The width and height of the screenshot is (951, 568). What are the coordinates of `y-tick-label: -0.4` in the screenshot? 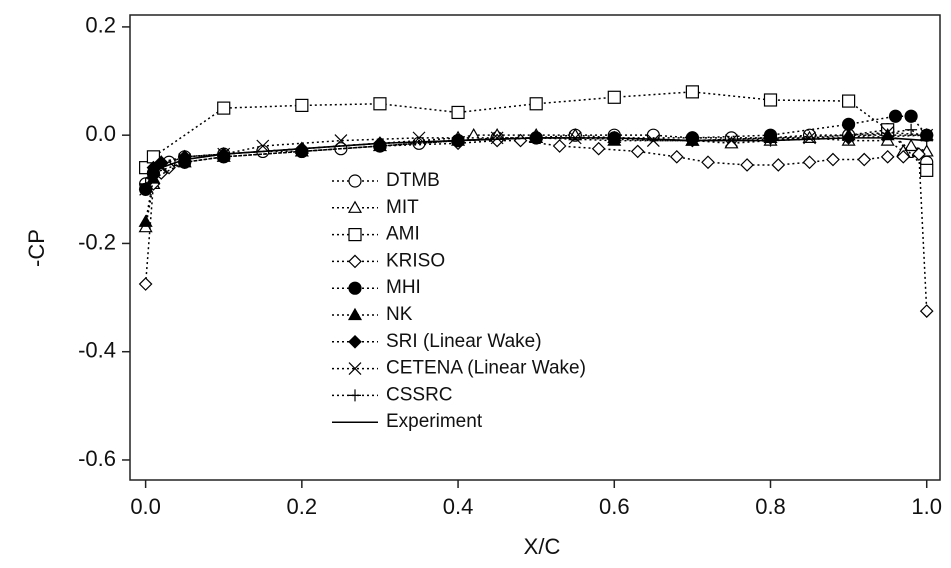 It's located at (97, 350).